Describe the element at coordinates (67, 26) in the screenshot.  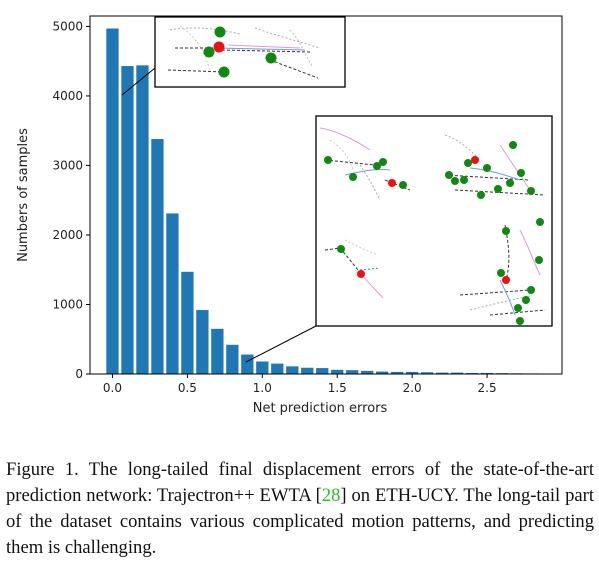
I see `y-tick-label-5: 5000` at that location.